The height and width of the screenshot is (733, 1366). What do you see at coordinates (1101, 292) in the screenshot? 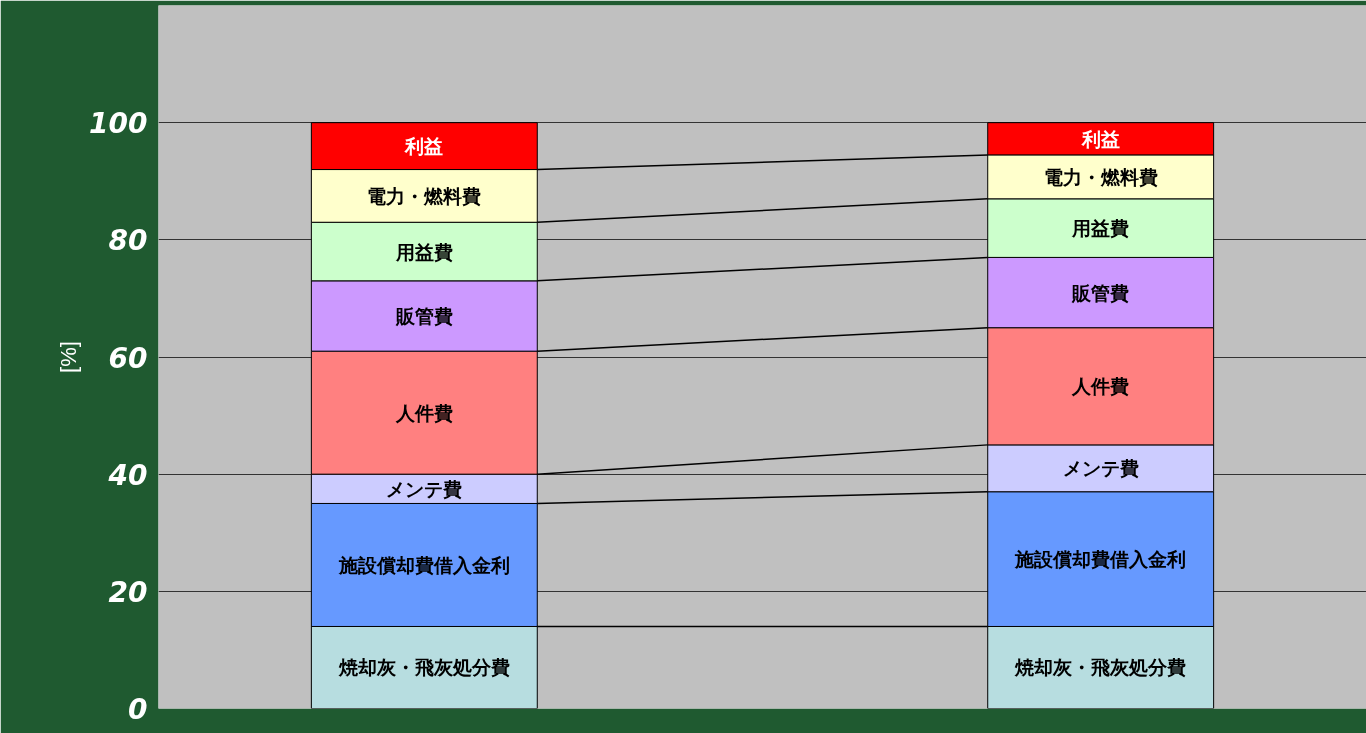
I see `text: 販管費` at bounding box center [1101, 292].